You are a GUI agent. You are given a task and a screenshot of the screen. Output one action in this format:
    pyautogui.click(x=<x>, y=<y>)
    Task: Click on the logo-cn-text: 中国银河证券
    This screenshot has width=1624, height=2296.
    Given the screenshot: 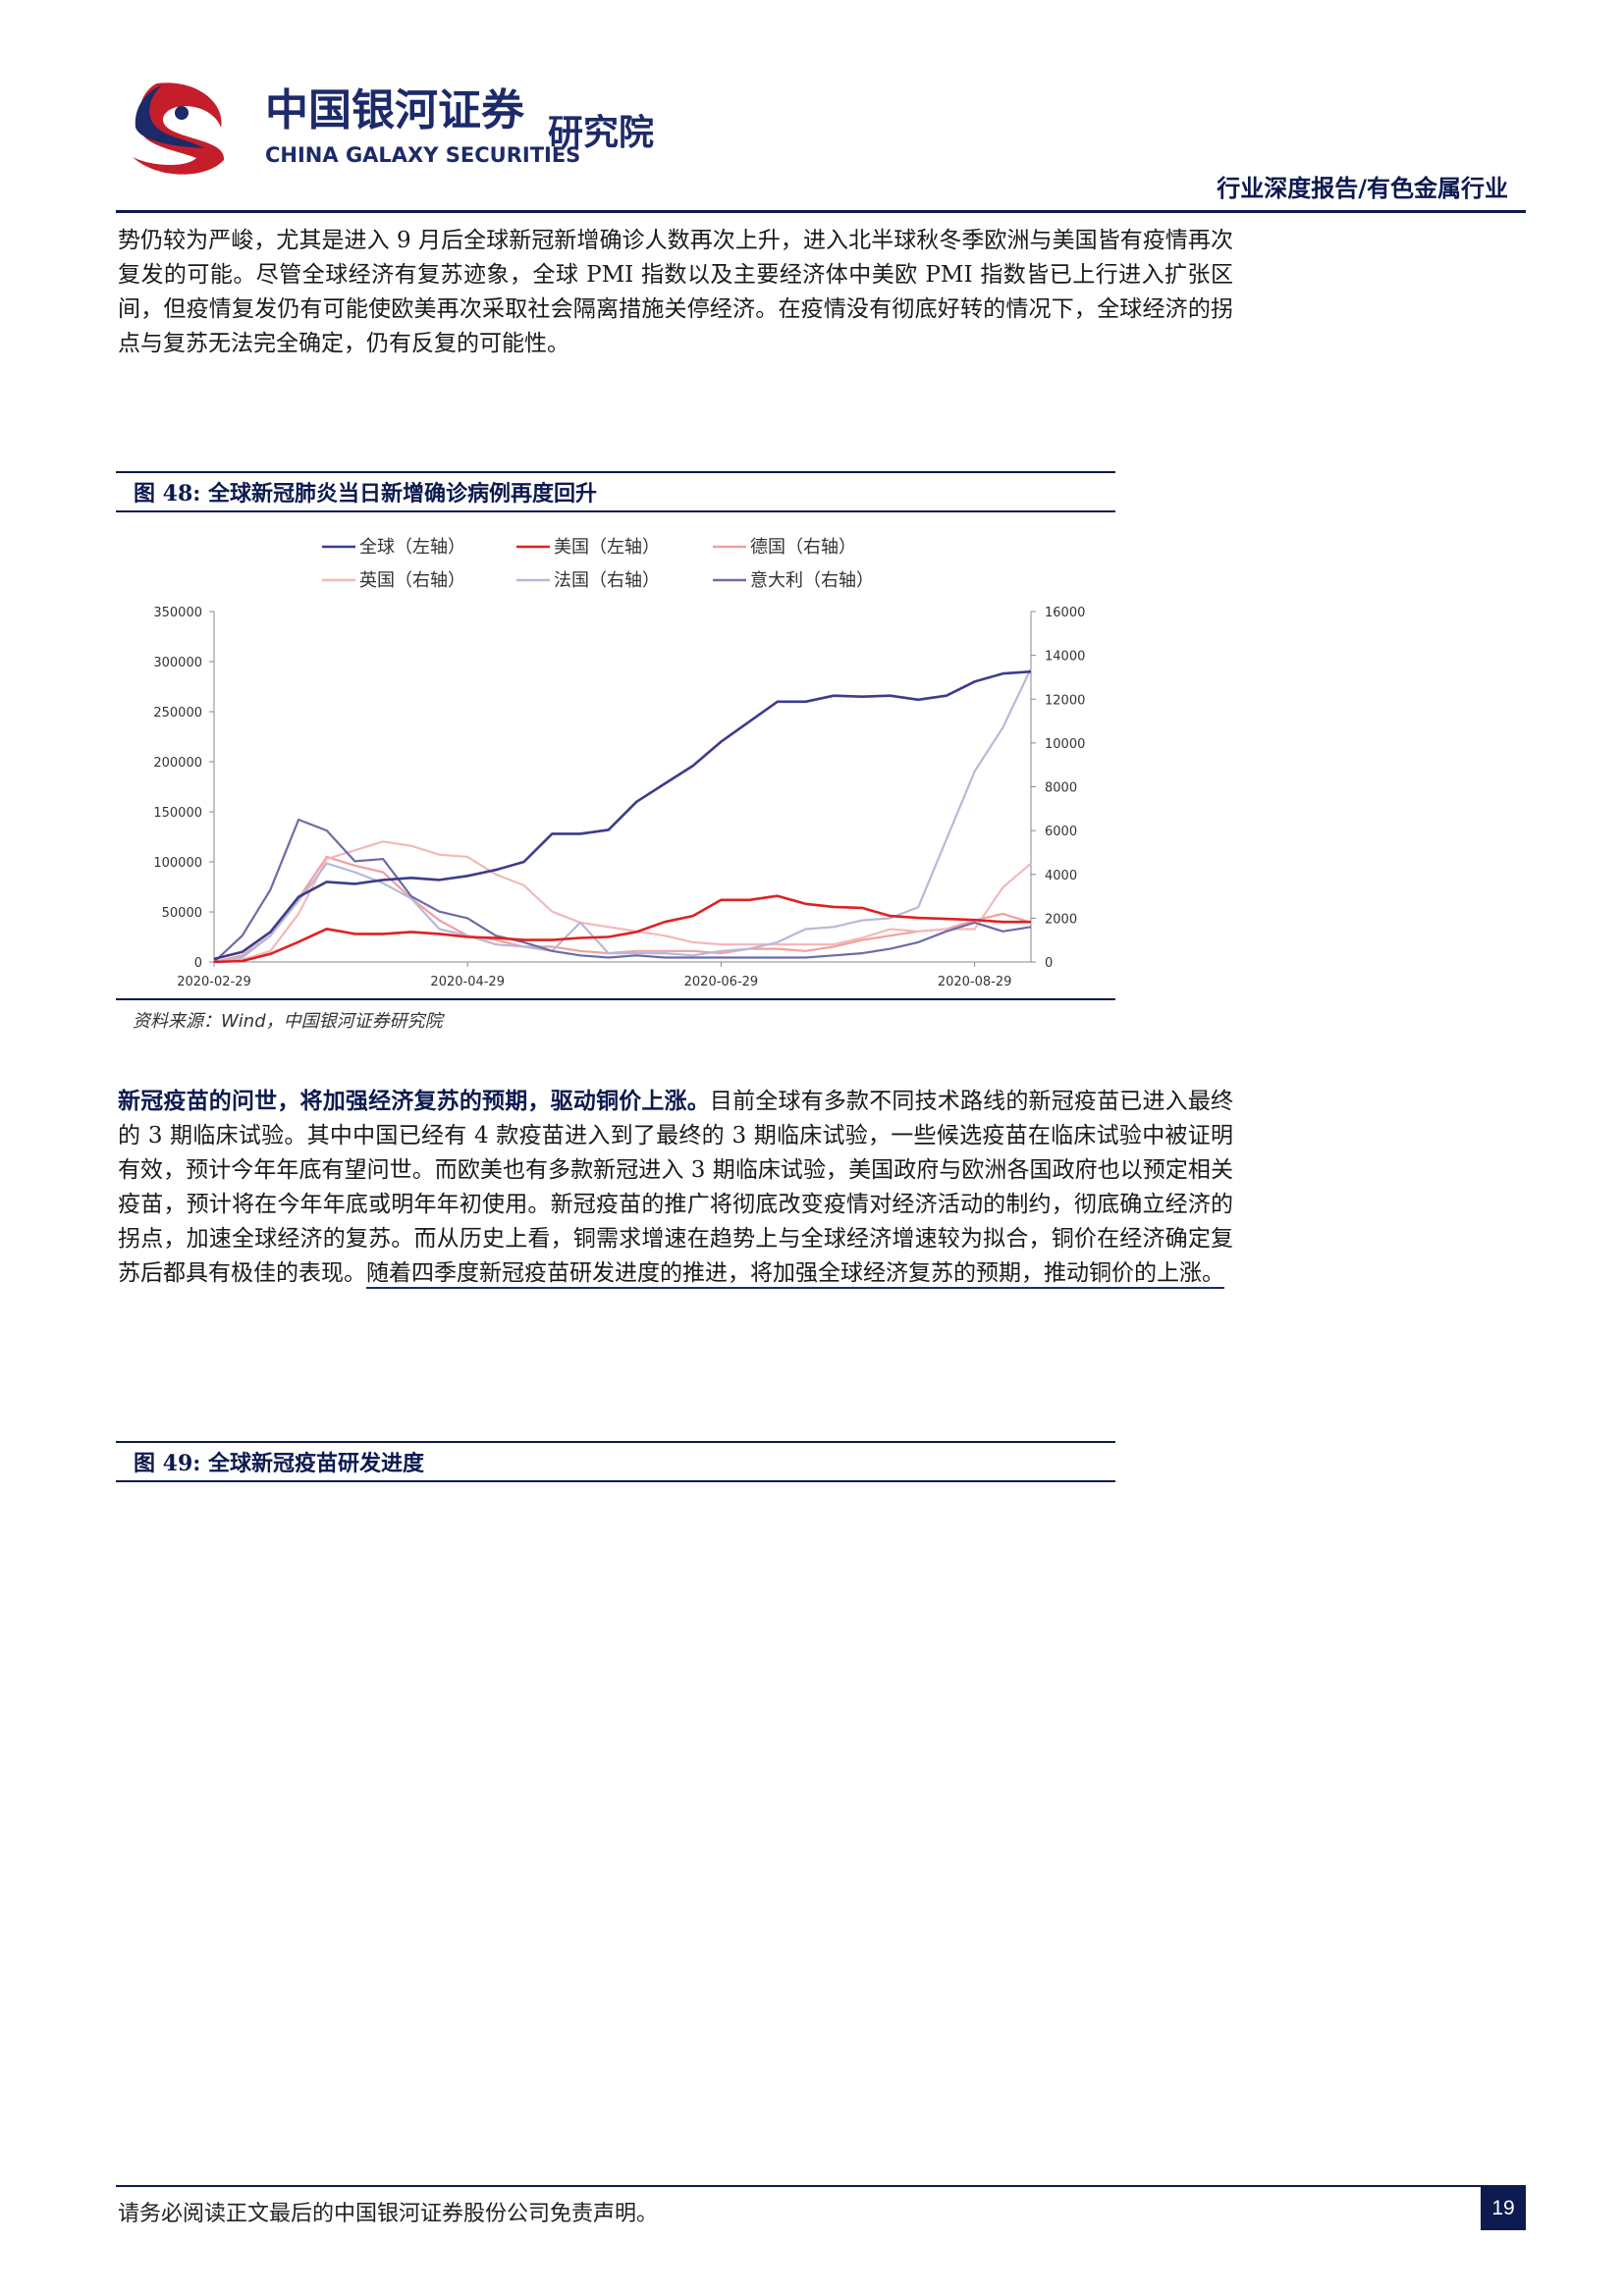 What is the action you would take?
    pyautogui.click(x=395, y=110)
    